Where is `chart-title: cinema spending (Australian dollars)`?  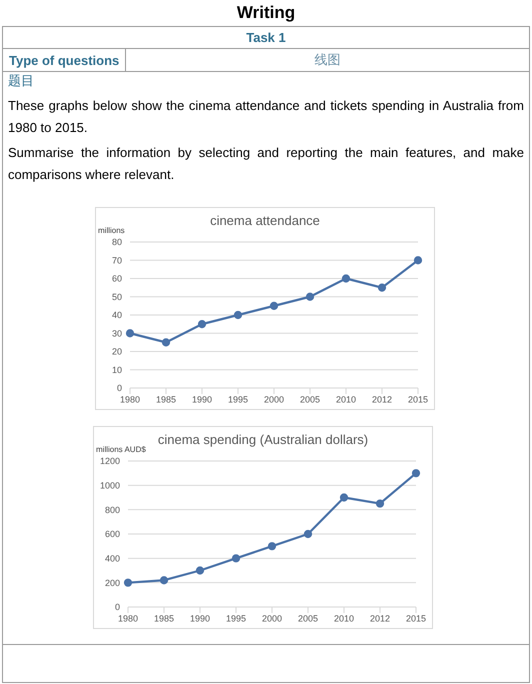 chart-title: cinema spending (Australian dollars) is located at coordinates (263, 439).